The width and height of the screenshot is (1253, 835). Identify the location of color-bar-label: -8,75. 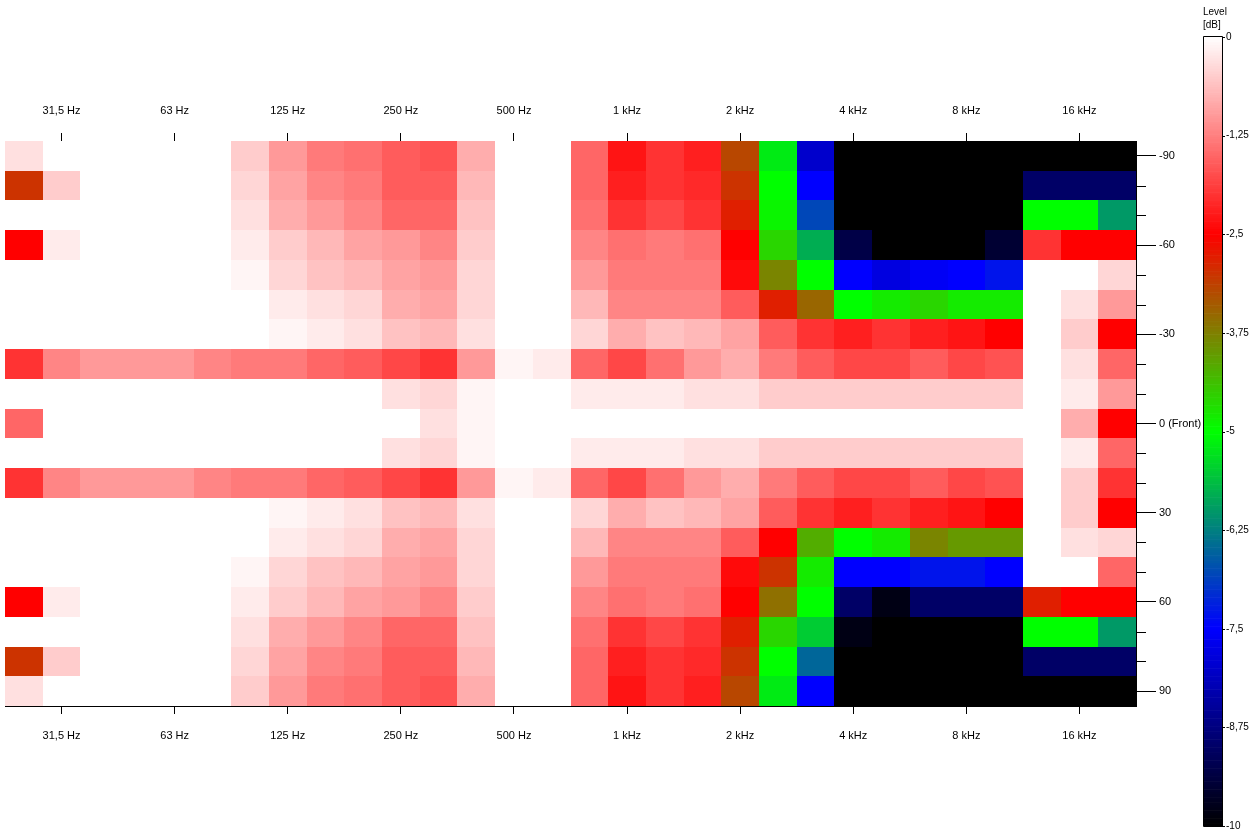
(1238, 727).